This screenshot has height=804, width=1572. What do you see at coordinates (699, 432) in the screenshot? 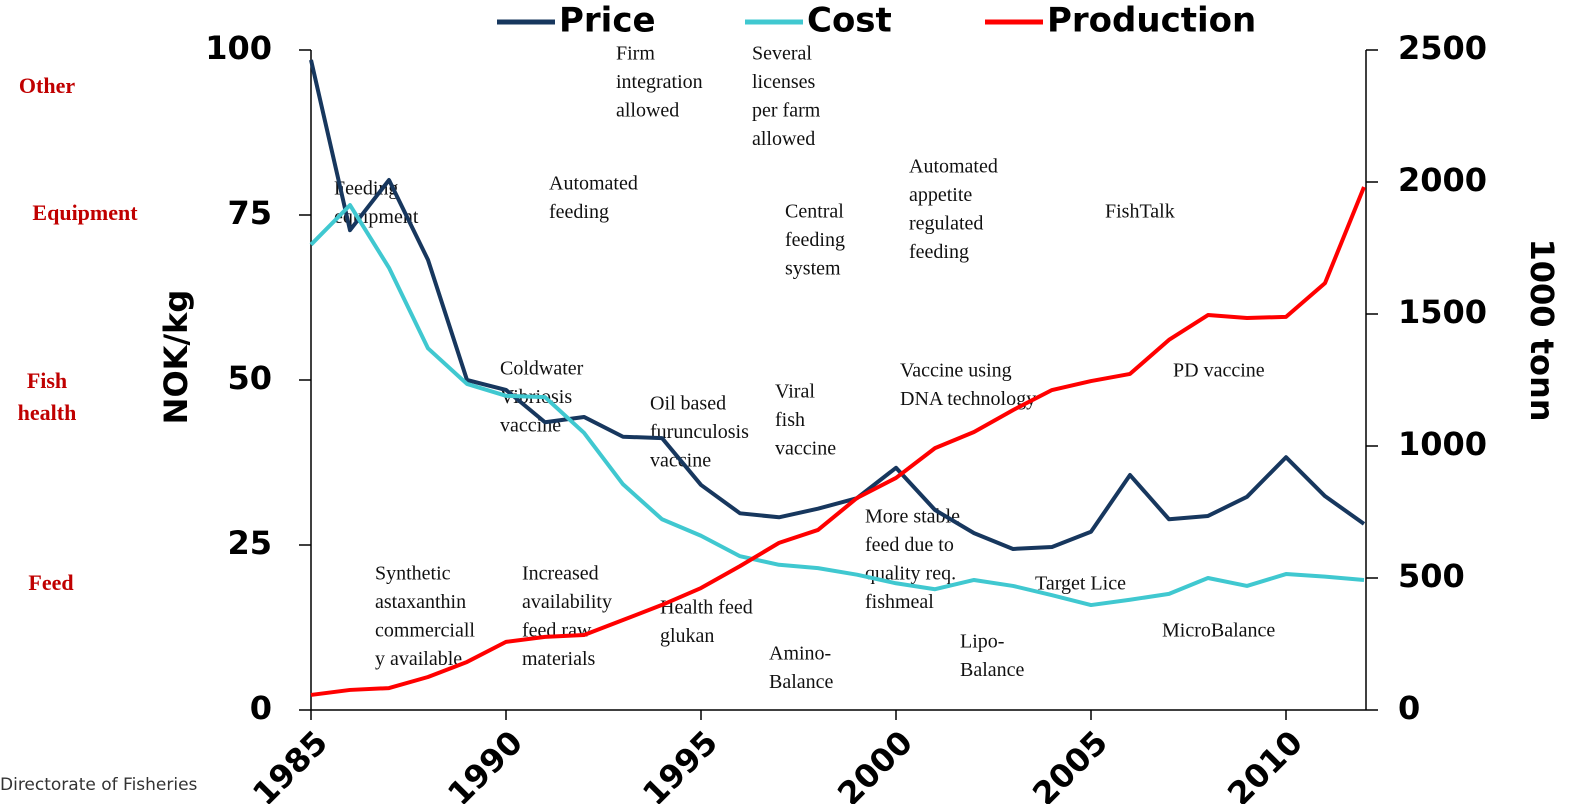
I see `annotation: furunculosis` at bounding box center [699, 432].